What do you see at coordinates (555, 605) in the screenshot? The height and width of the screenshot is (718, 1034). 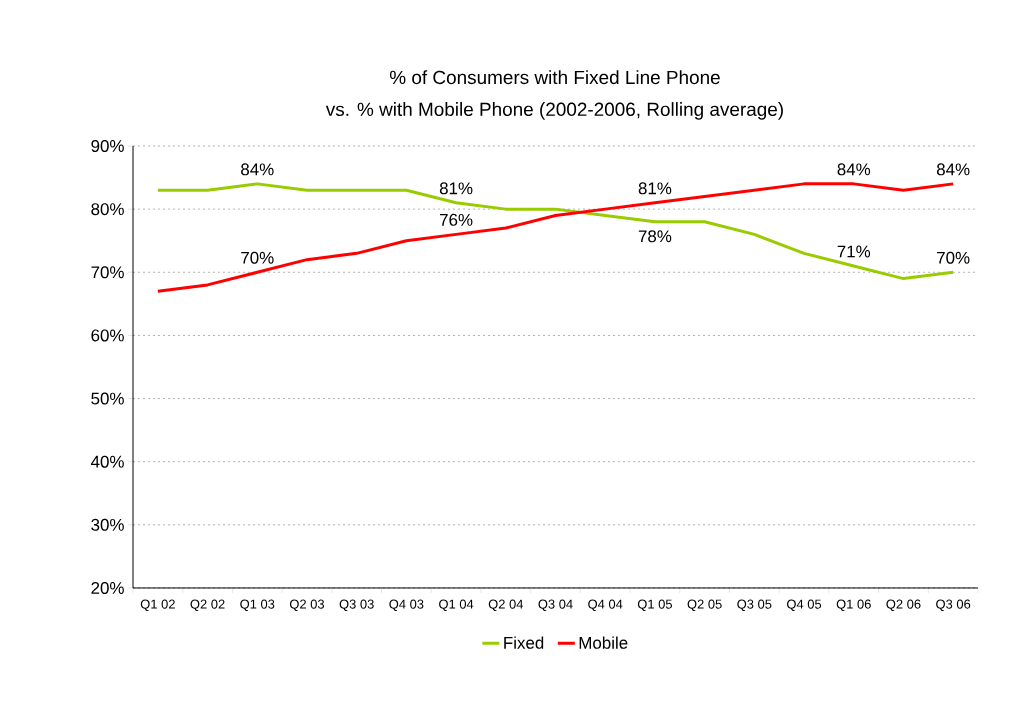 I see `x-tick-label: Q3 04` at bounding box center [555, 605].